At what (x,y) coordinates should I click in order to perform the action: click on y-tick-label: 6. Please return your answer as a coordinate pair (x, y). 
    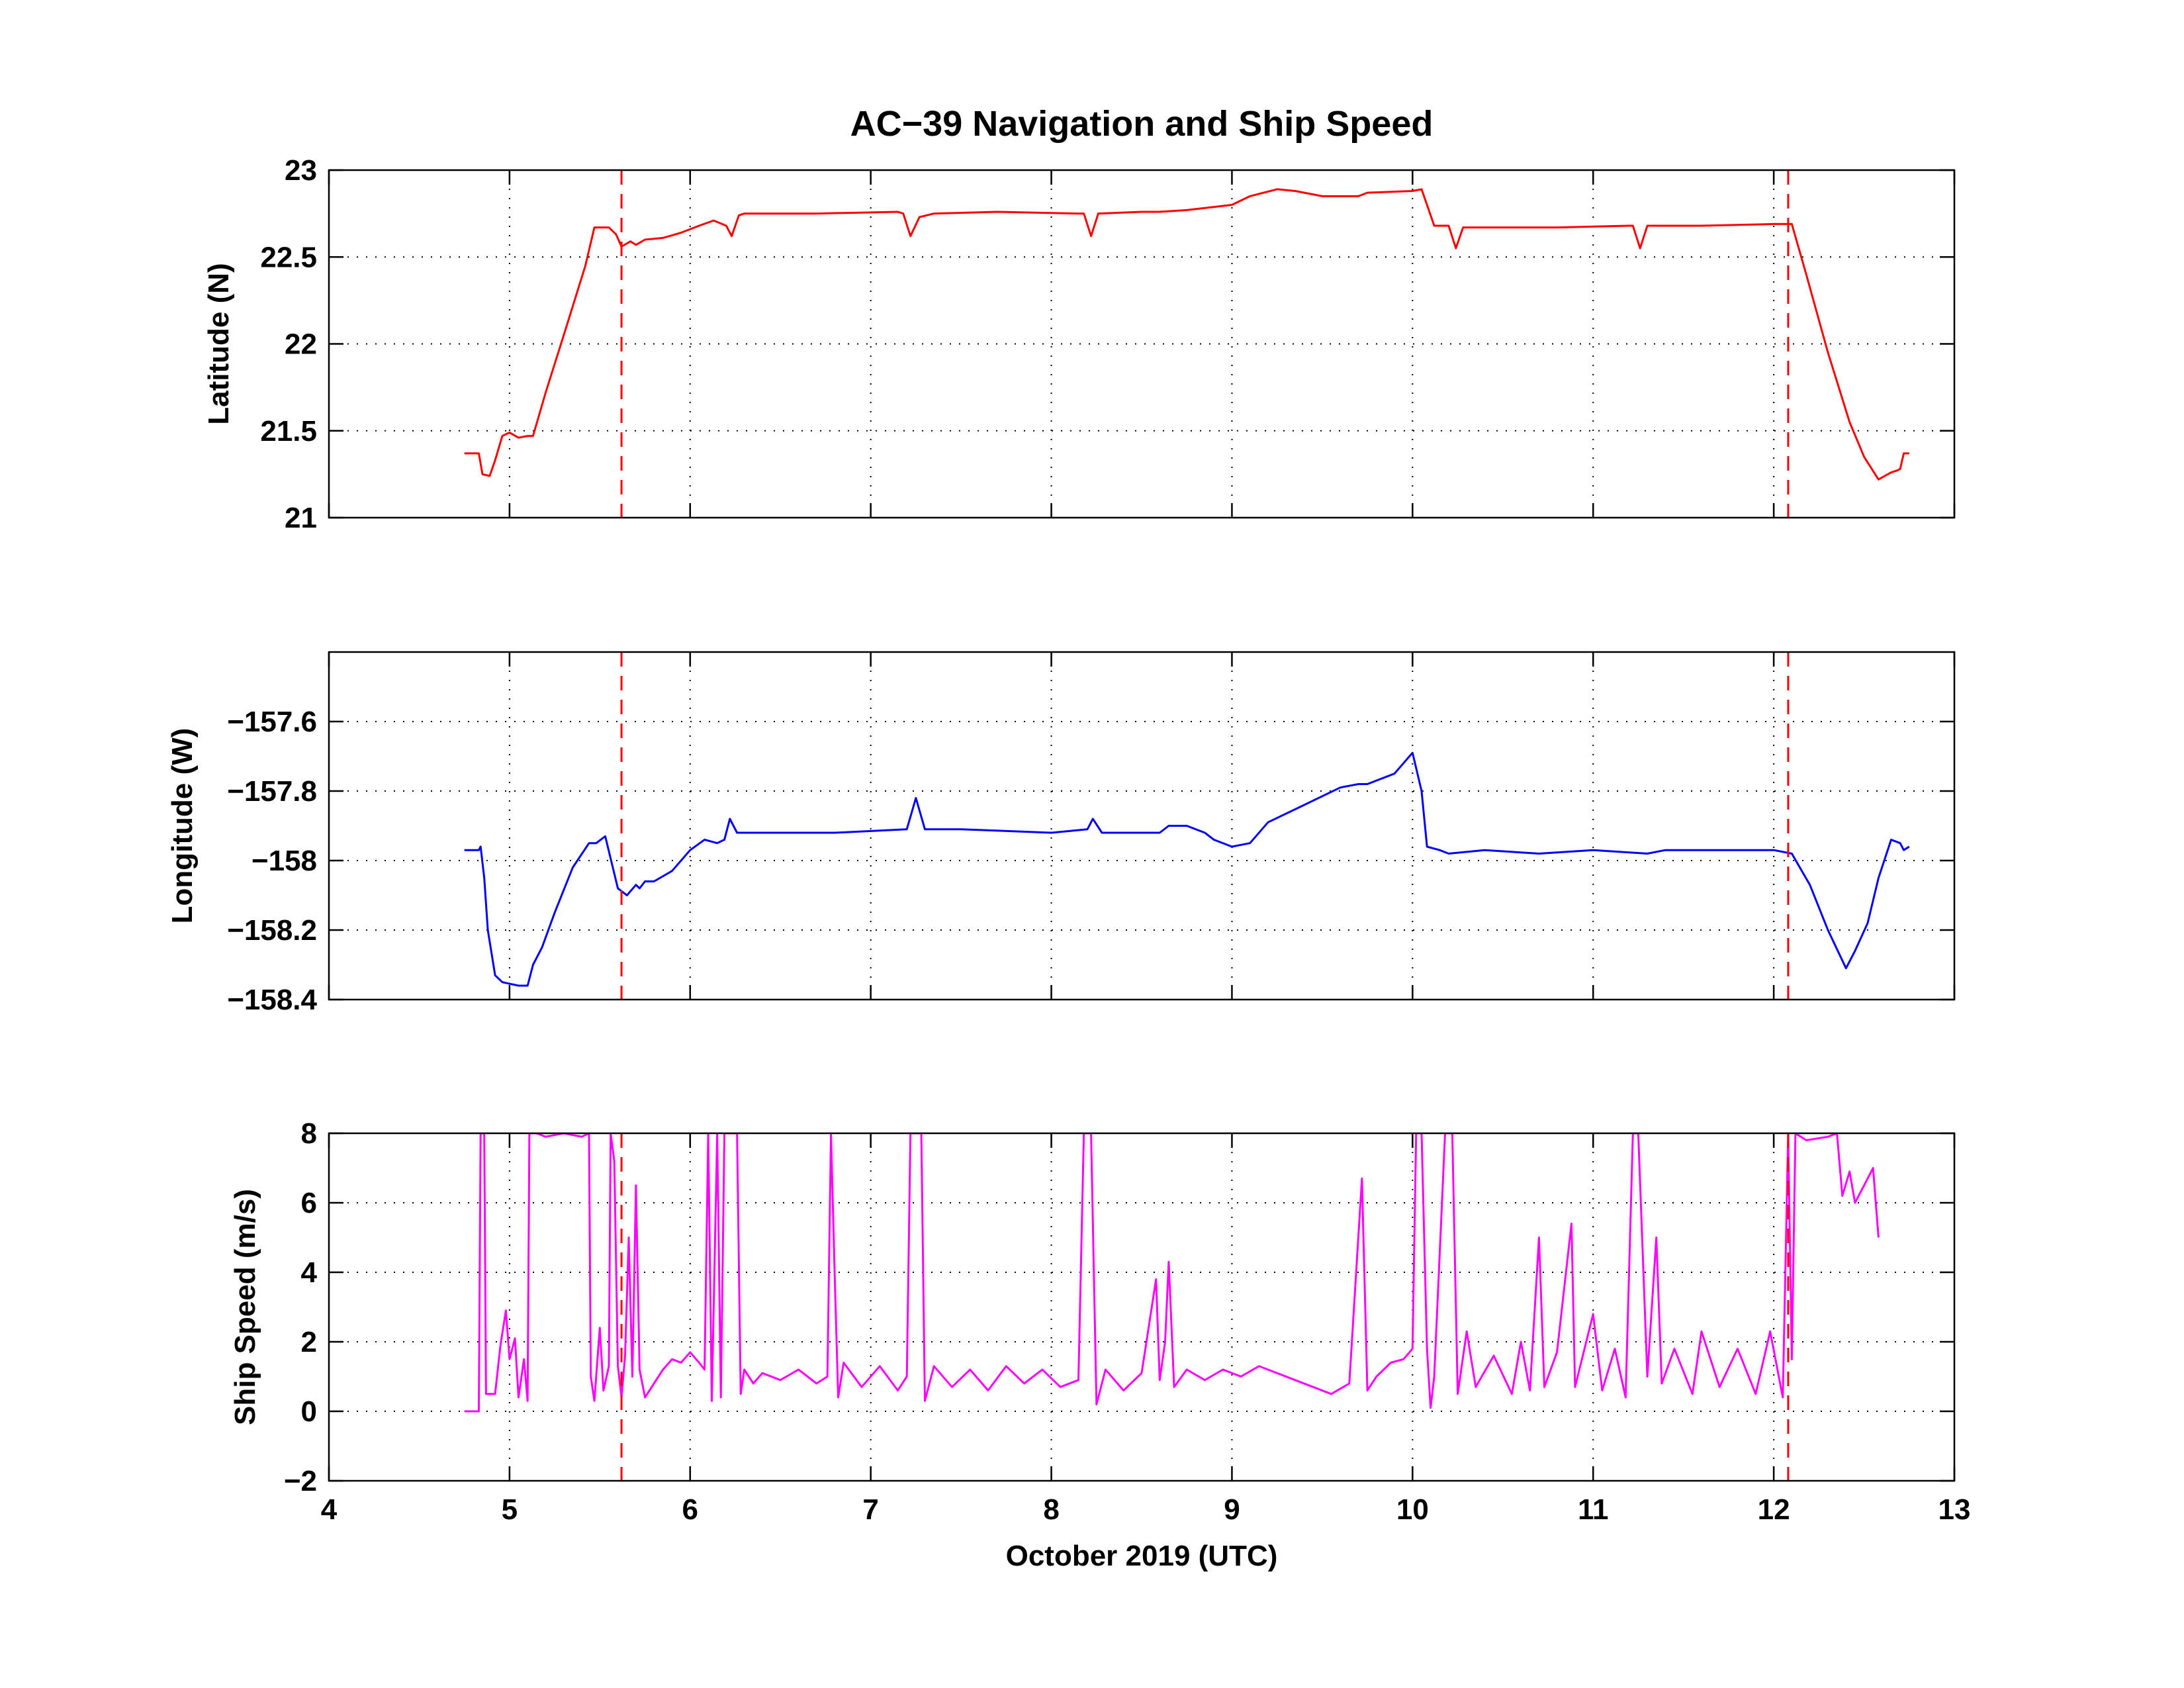
    Looking at the image, I should click on (309, 1203).